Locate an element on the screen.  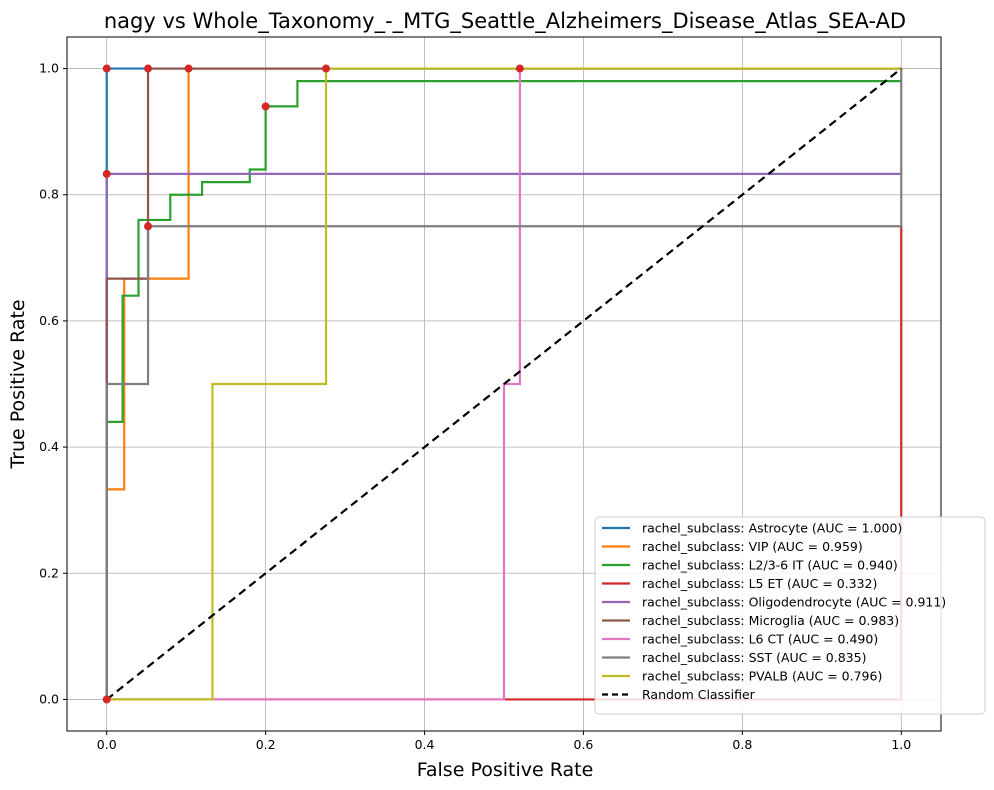
y-tick-label: 0.6 is located at coordinates (49, 320).